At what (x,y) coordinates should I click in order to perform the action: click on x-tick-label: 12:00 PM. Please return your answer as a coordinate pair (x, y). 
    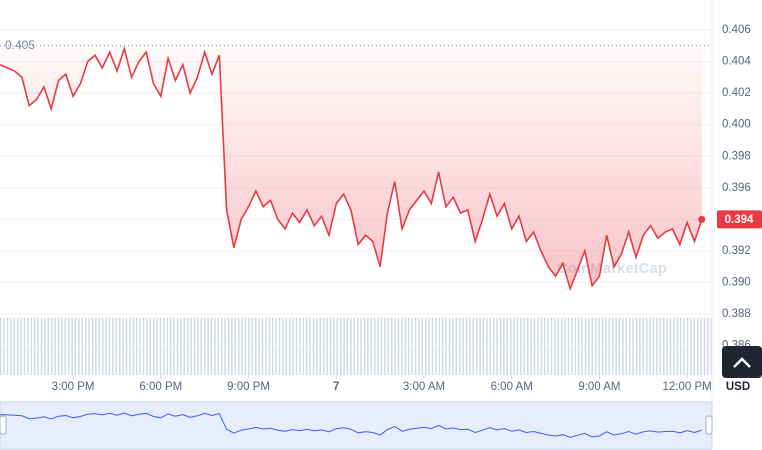
    Looking at the image, I should click on (687, 387).